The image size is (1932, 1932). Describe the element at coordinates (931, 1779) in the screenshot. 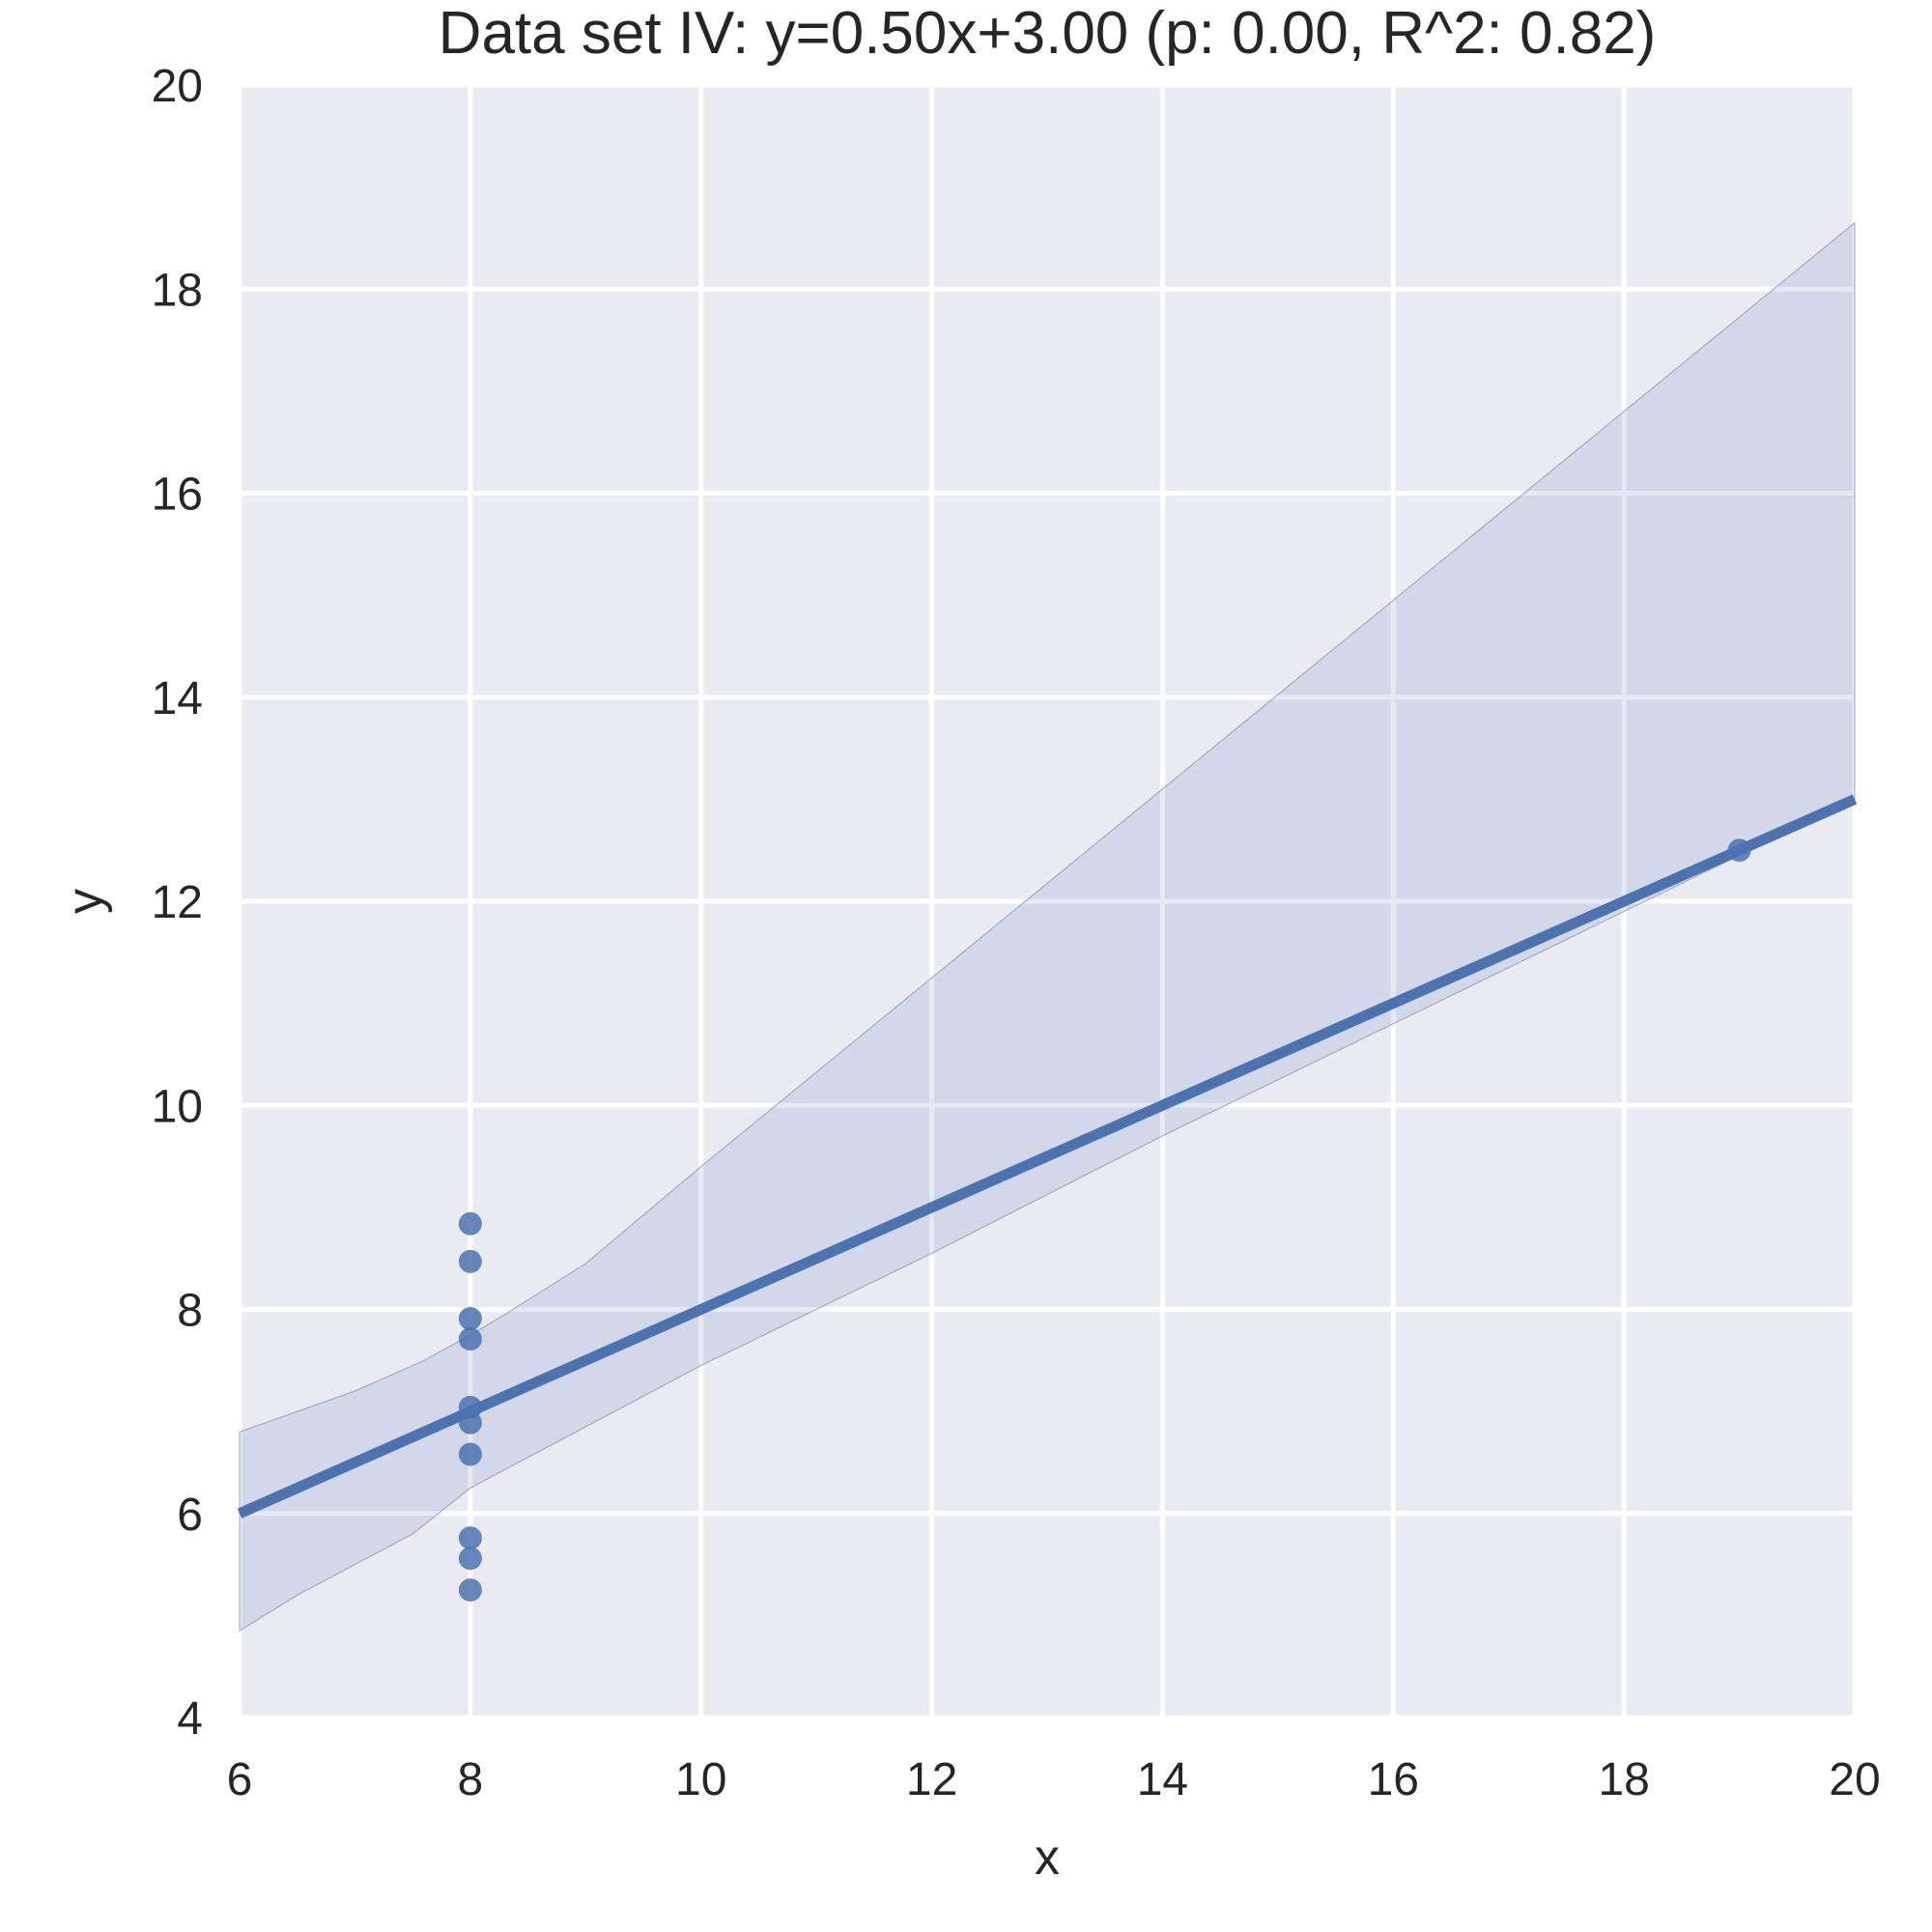

I see `x-tick-label: 12` at that location.